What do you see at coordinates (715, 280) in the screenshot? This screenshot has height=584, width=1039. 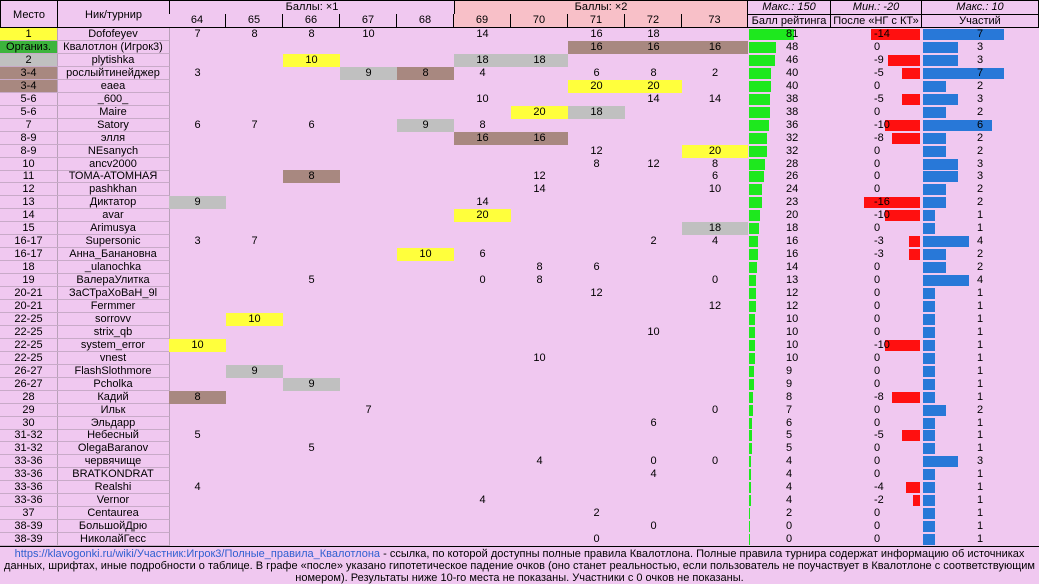 I see `score-cell-73: 0` at bounding box center [715, 280].